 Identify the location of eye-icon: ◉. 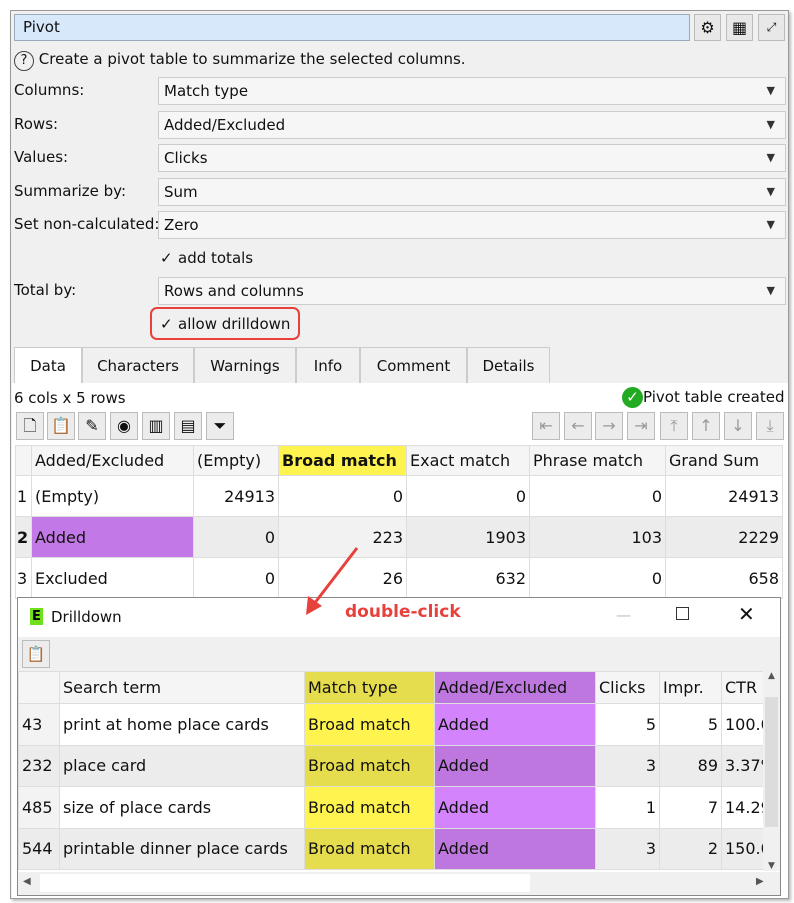
(124, 426).